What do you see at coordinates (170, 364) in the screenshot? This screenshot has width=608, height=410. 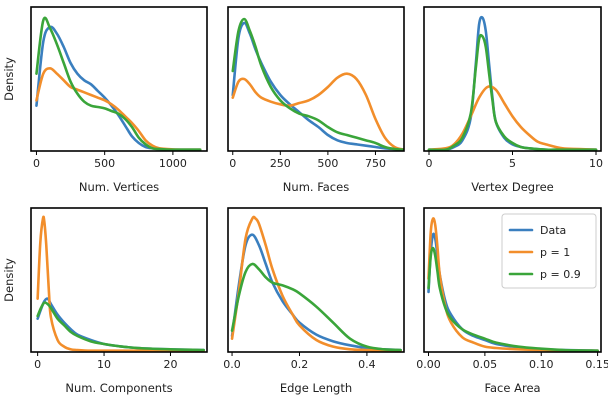 I see `x-tick-label: 20` at bounding box center [170, 364].